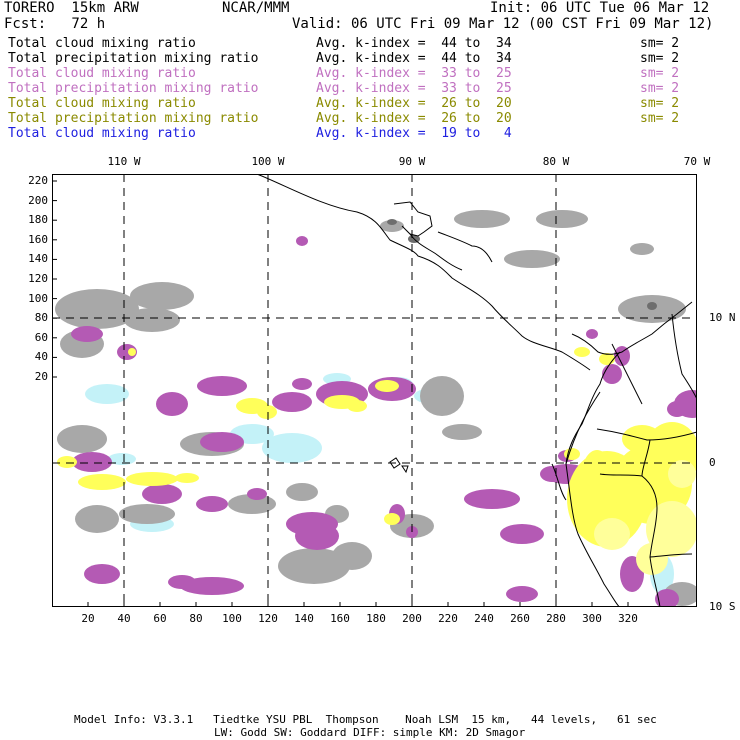 The width and height of the screenshot is (740, 740). I want to click on longitude-label: 80 W, so click(556, 161).